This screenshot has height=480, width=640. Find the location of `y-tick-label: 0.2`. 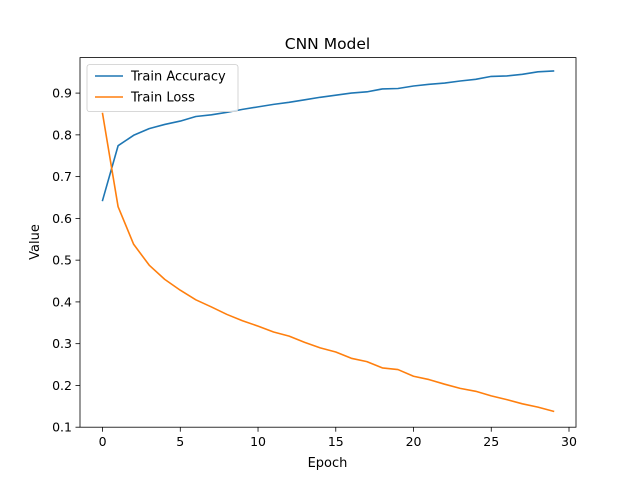

y-tick-label: 0.2 is located at coordinates (62, 385).